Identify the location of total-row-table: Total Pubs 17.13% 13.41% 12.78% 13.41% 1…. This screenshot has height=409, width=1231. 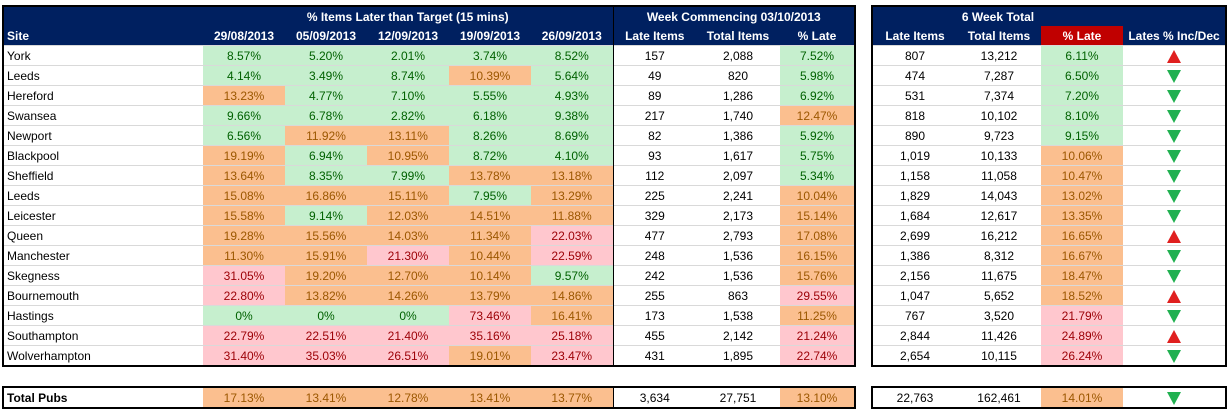
(429, 397).